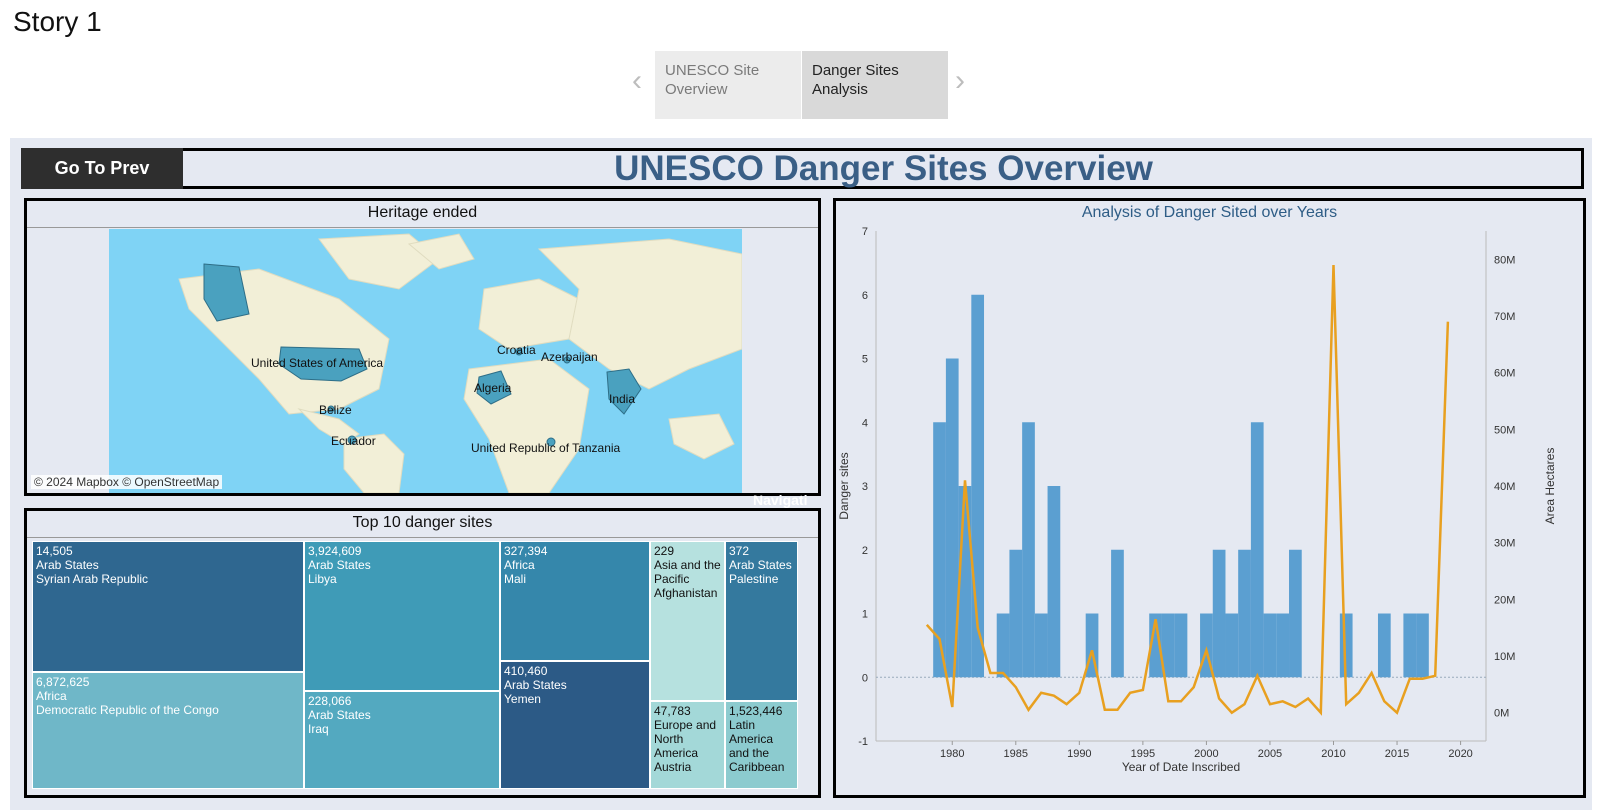 The image size is (1600, 812). I want to click on x-tick-label: 2010, so click(1333, 754).